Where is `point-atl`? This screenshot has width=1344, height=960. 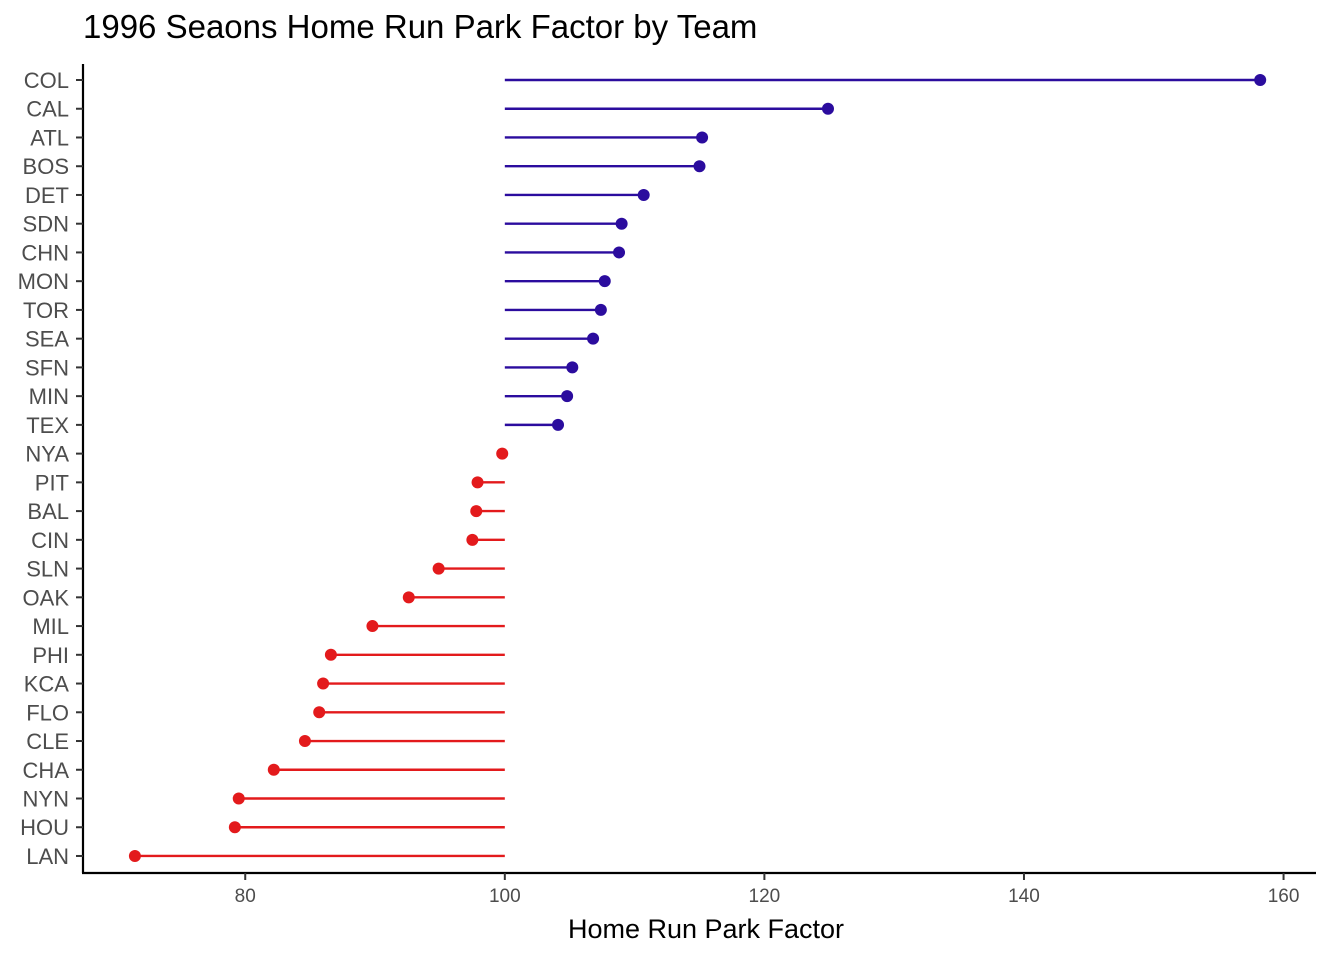
point-atl is located at coordinates (702, 137).